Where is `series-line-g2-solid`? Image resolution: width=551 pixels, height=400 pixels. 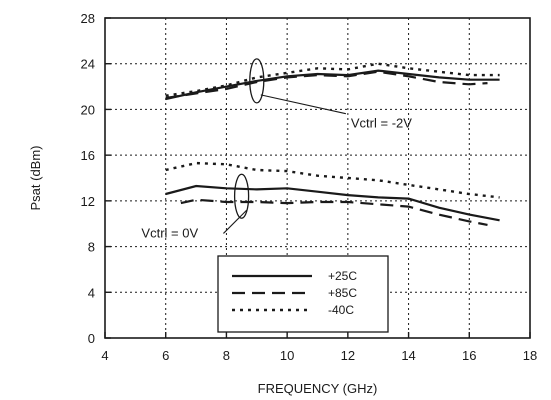 series-line-g2-solid is located at coordinates (332, 203).